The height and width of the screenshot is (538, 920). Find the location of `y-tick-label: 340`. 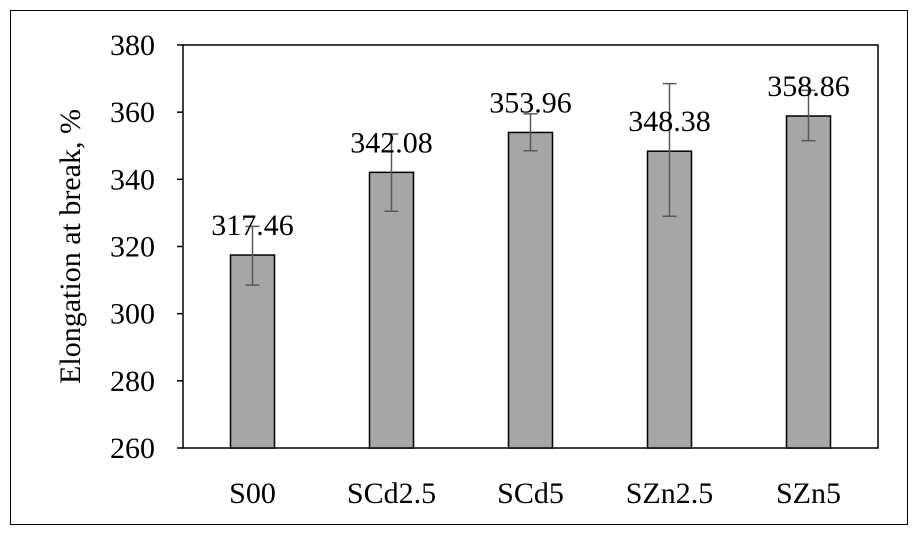

y-tick-label: 340 is located at coordinates (132, 179).